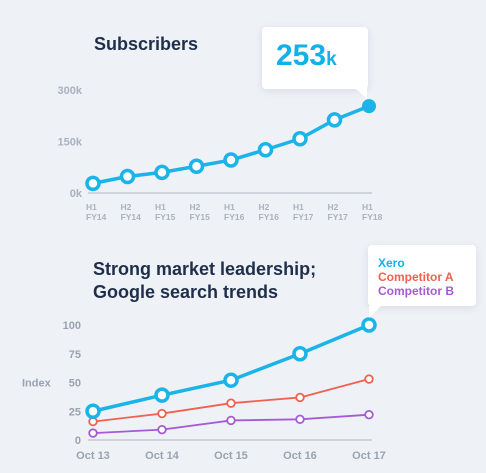  Describe the element at coordinates (93, 456) in the screenshot. I see `x-tick-label: Oct 13` at that location.